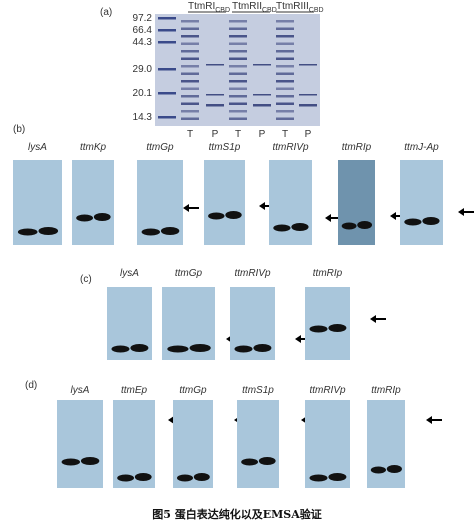 This screenshot has width=475, height=531. I want to click on group-label: TtmRIICBD, so click(254, 7).